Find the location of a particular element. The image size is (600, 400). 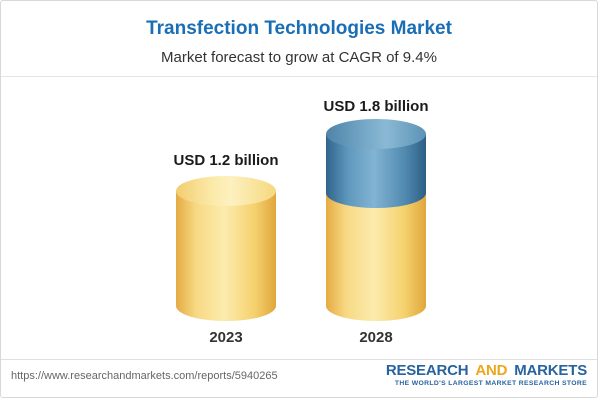

footer-divider is located at coordinates (299, 359).